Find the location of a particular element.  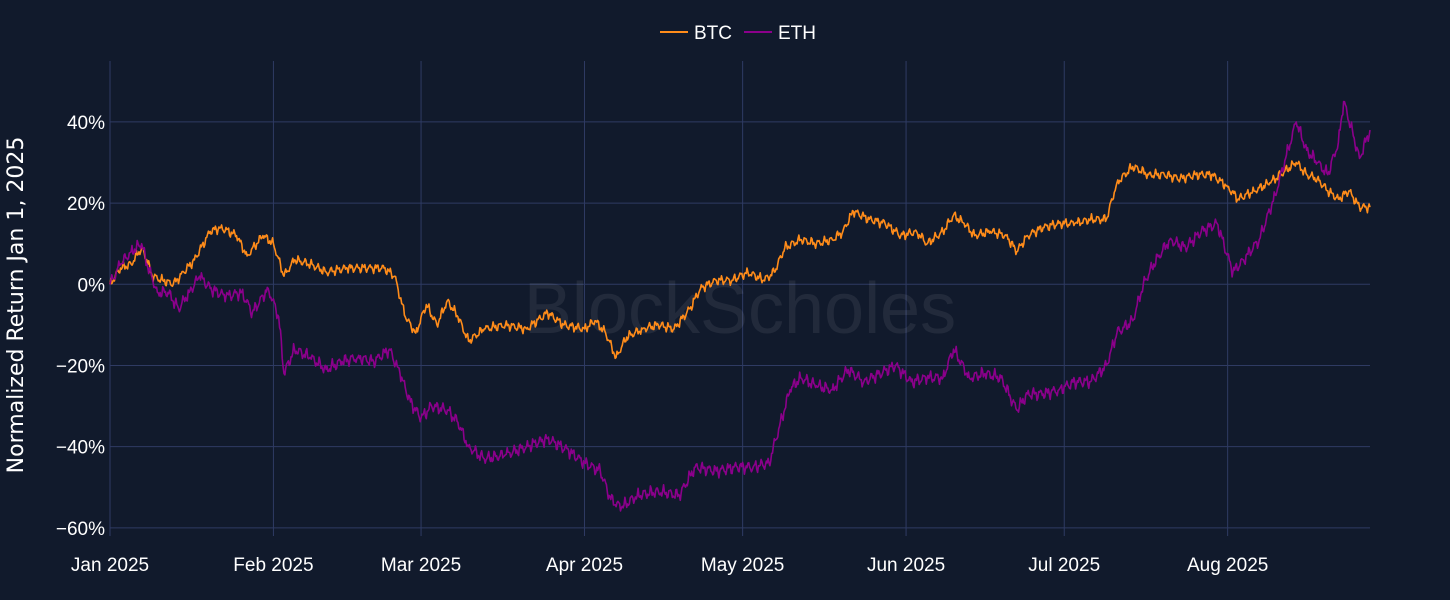

legend-item-eth: ETH is located at coordinates (780, 33).